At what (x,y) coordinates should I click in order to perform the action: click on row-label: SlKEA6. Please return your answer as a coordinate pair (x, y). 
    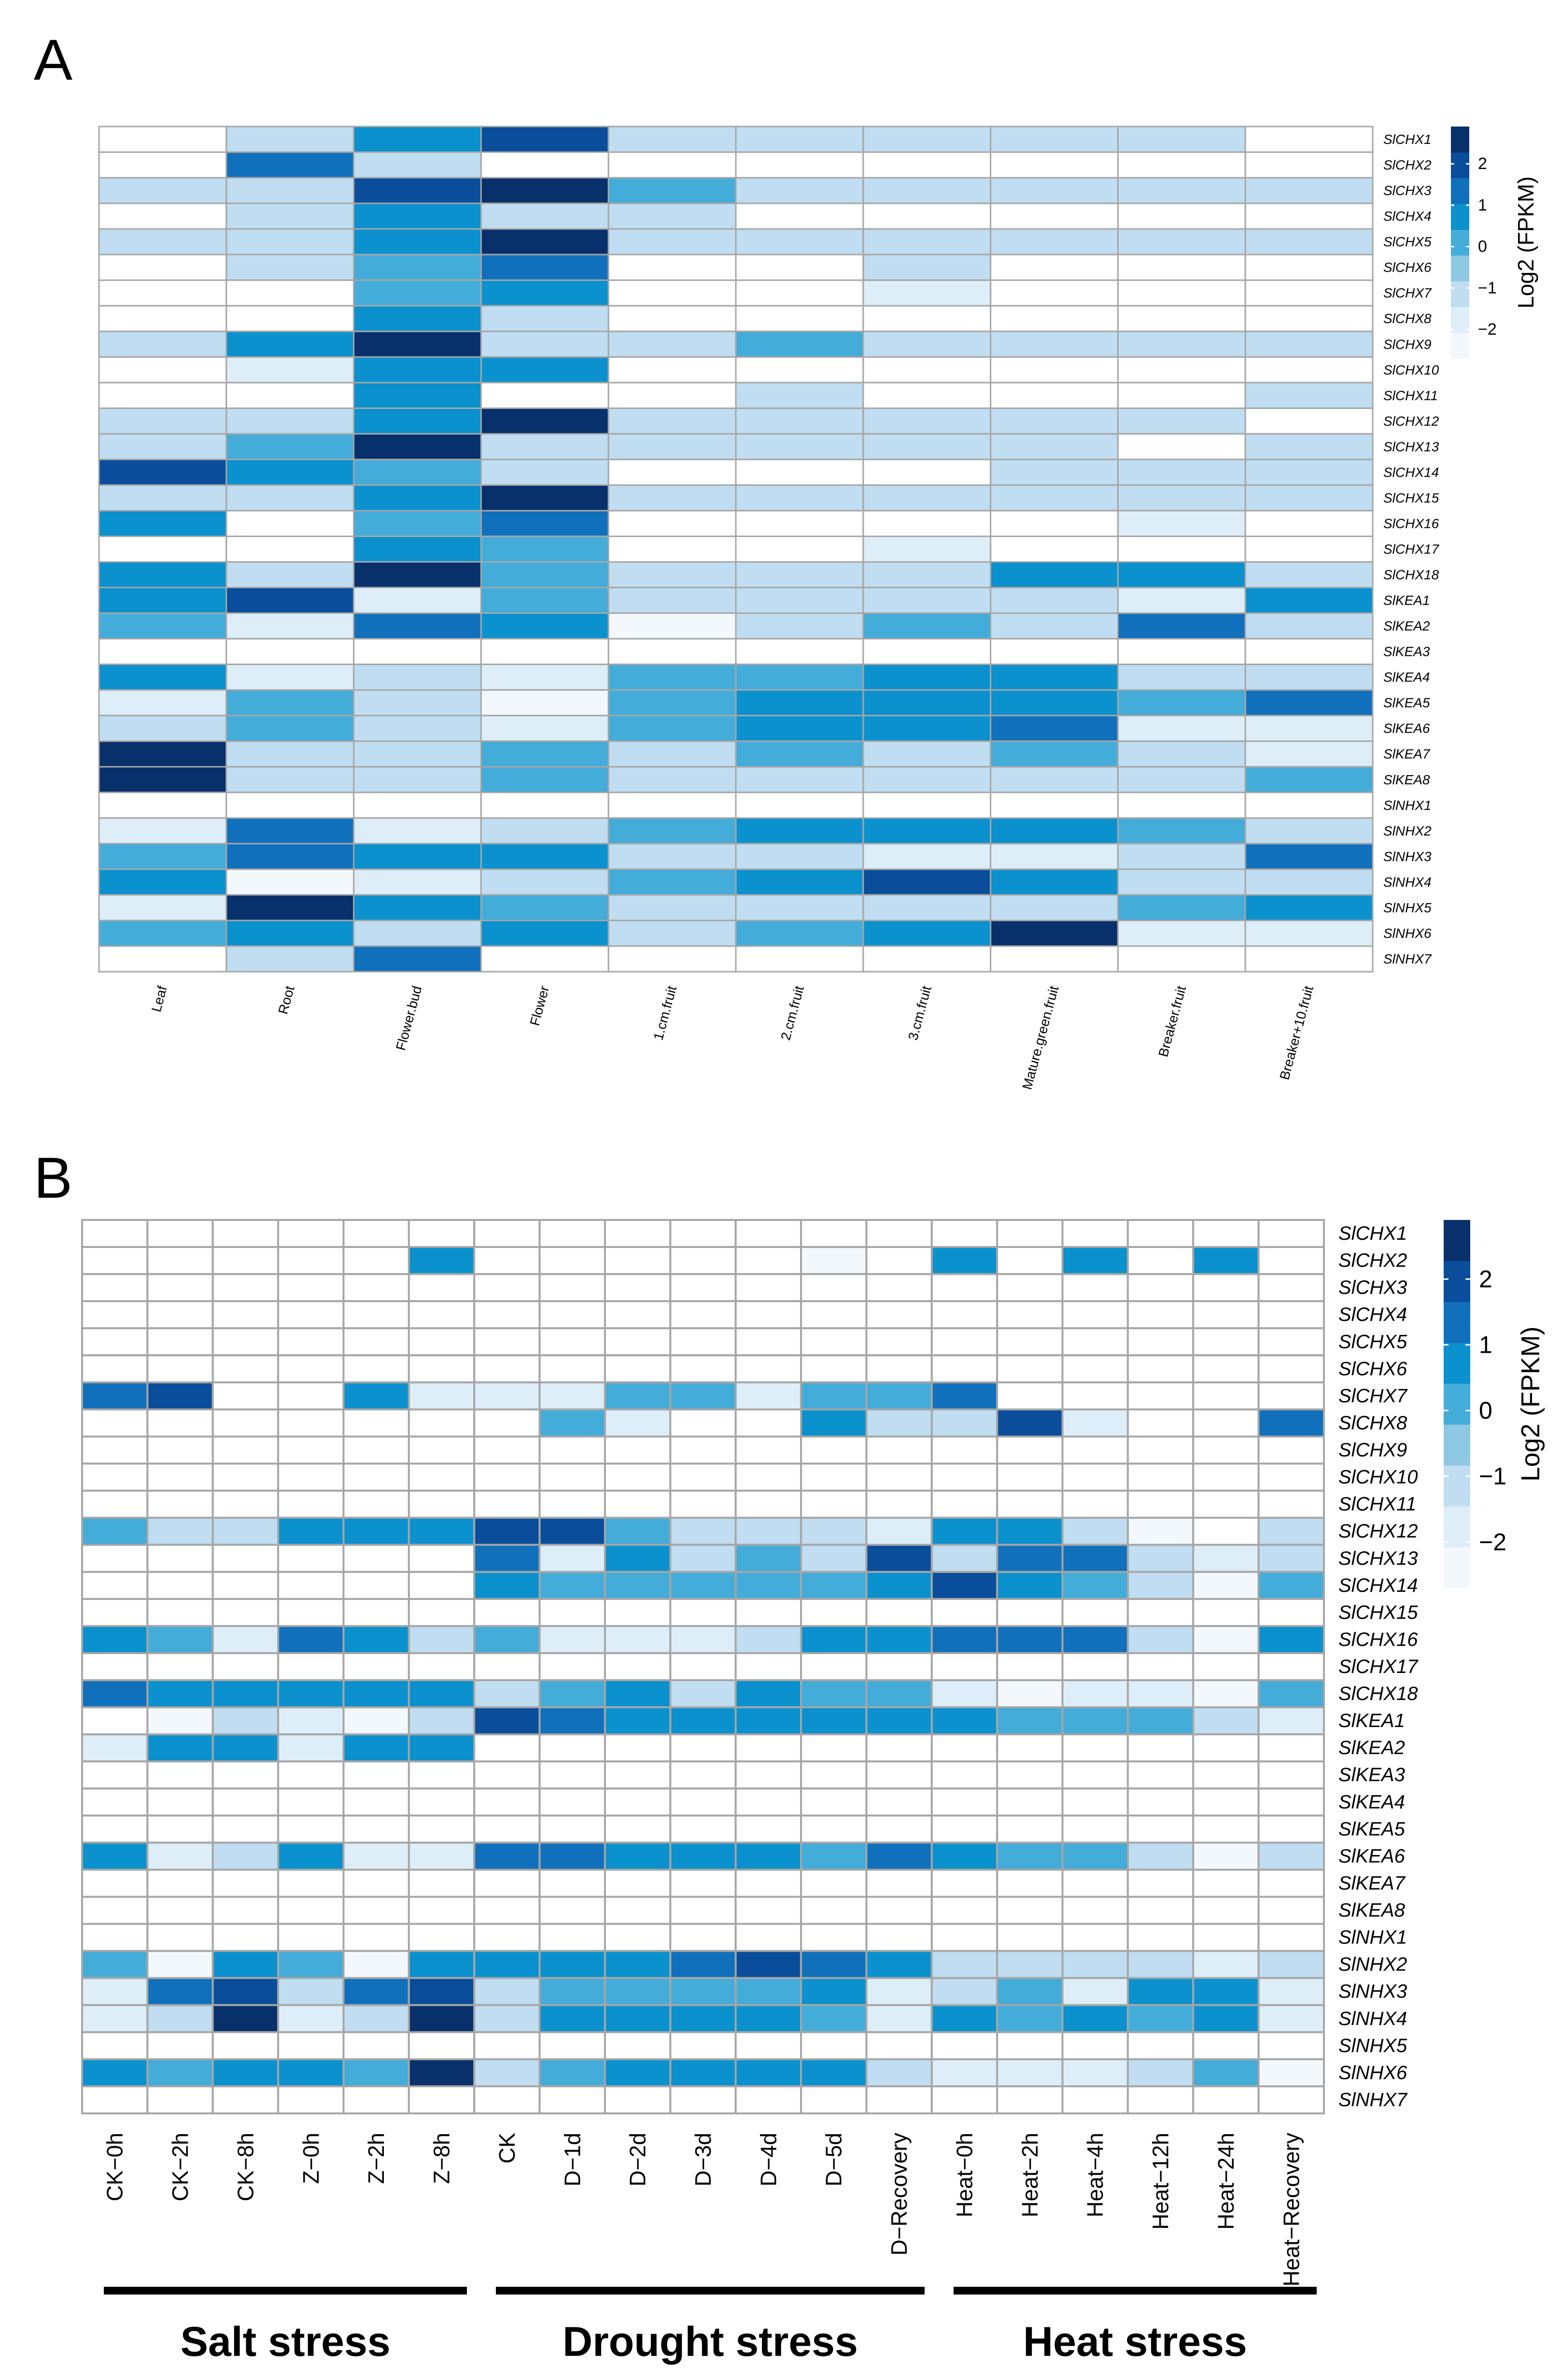
    Looking at the image, I should click on (1407, 728).